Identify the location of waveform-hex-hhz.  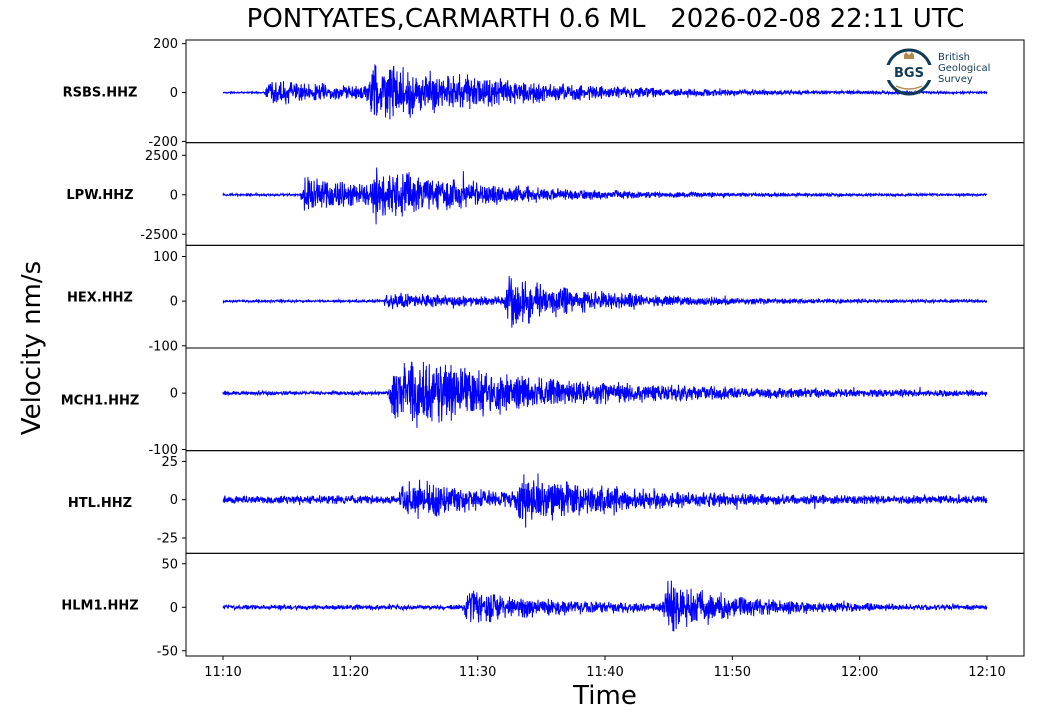
(605, 301).